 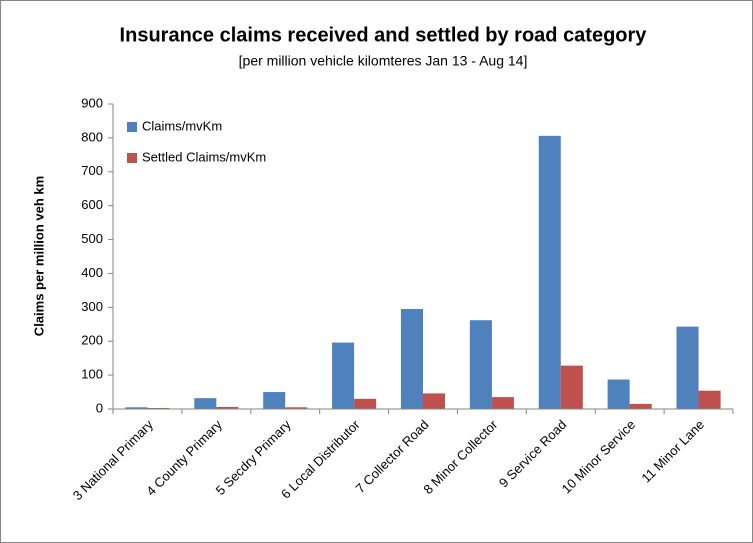 What do you see at coordinates (92, 272) in the screenshot?
I see `y-tick-label: 400` at bounding box center [92, 272].